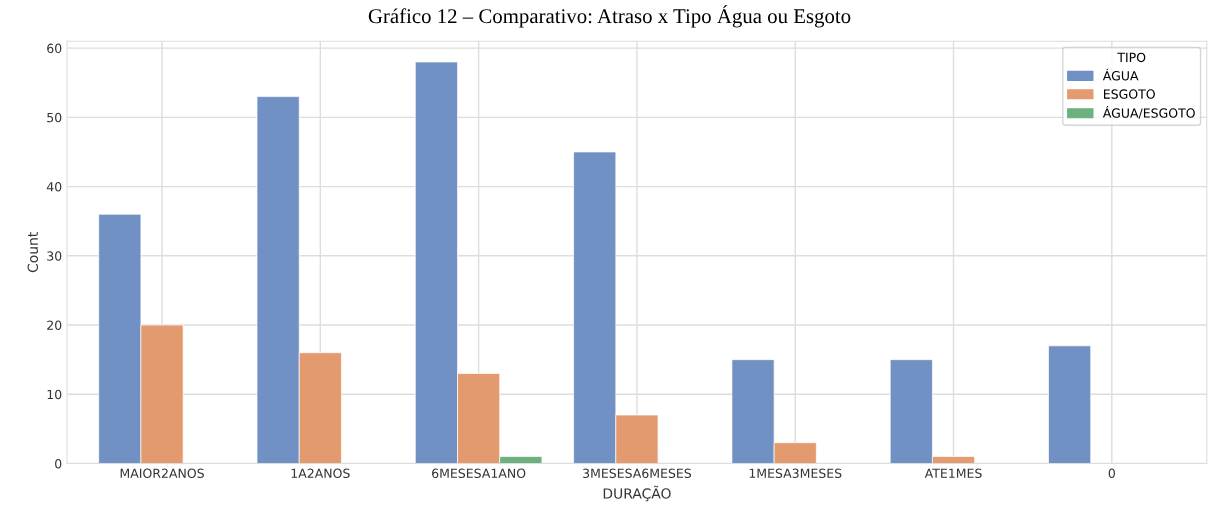  What do you see at coordinates (637, 473) in the screenshot?
I see `x-tick-label: 3MESESA6MESES` at bounding box center [637, 473].